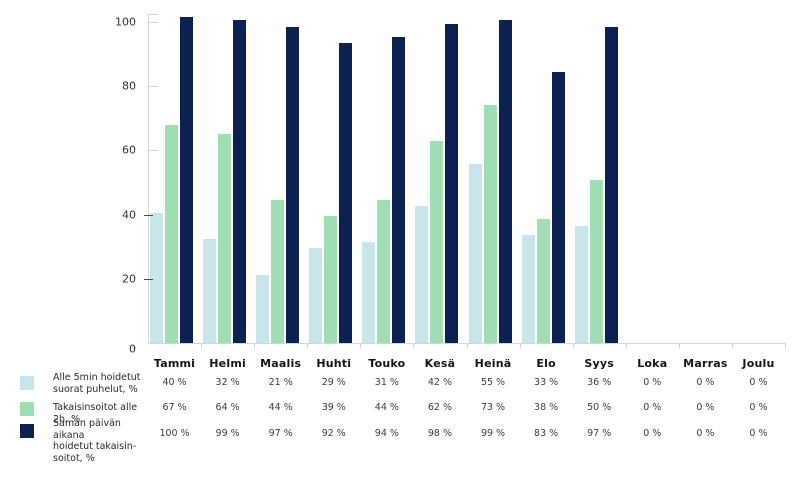 The width and height of the screenshot is (795, 477). What do you see at coordinates (758, 382) in the screenshot?
I see `value-cell-series1-joulu: 0 %` at bounding box center [758, 382].